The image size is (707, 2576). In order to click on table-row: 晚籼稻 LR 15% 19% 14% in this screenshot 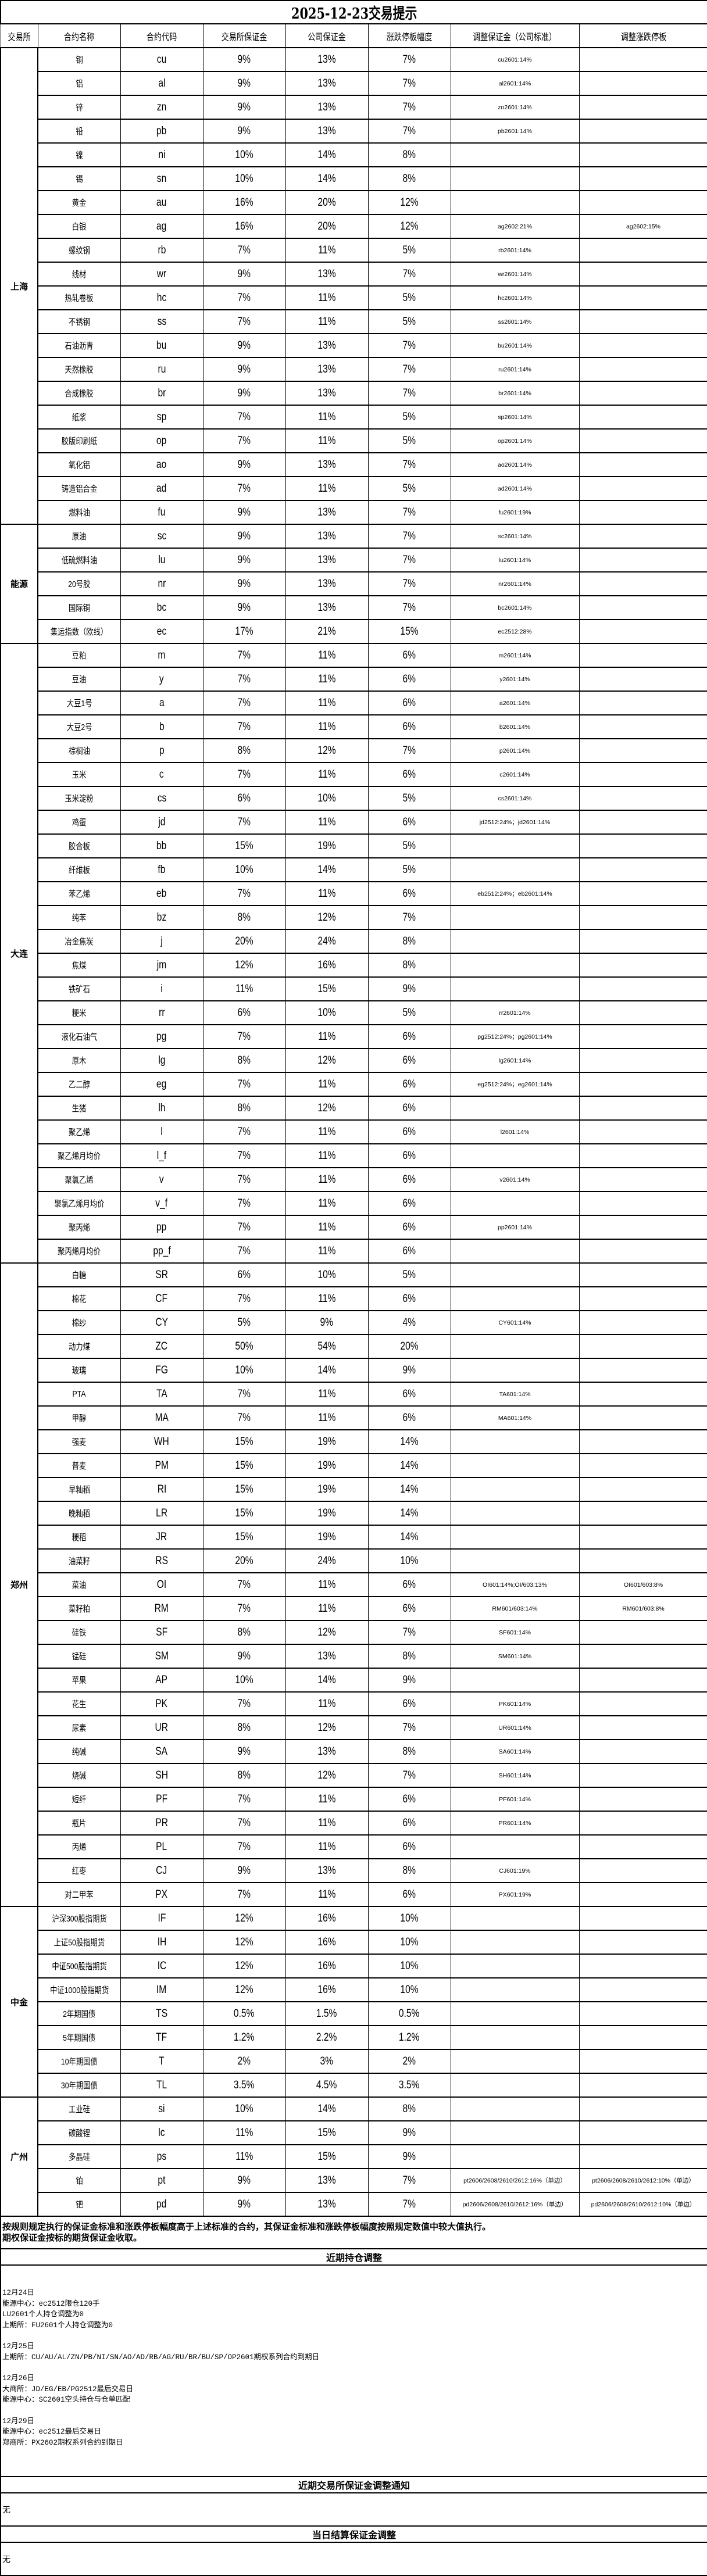, I will do `click(354, 1514)`.